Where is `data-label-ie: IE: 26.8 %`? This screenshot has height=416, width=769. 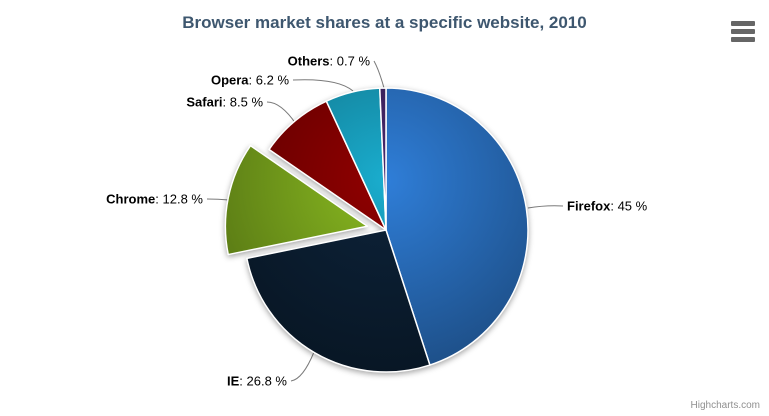
data-label-ie: IE: 26.8 % is located at coordinates (257, 381).